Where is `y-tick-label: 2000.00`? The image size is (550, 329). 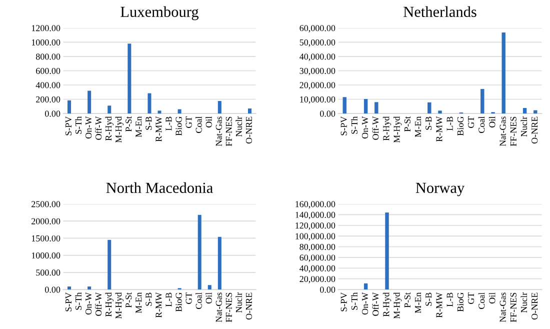
y-tick-label: 2000.00 is located at coordinates (46, 221).